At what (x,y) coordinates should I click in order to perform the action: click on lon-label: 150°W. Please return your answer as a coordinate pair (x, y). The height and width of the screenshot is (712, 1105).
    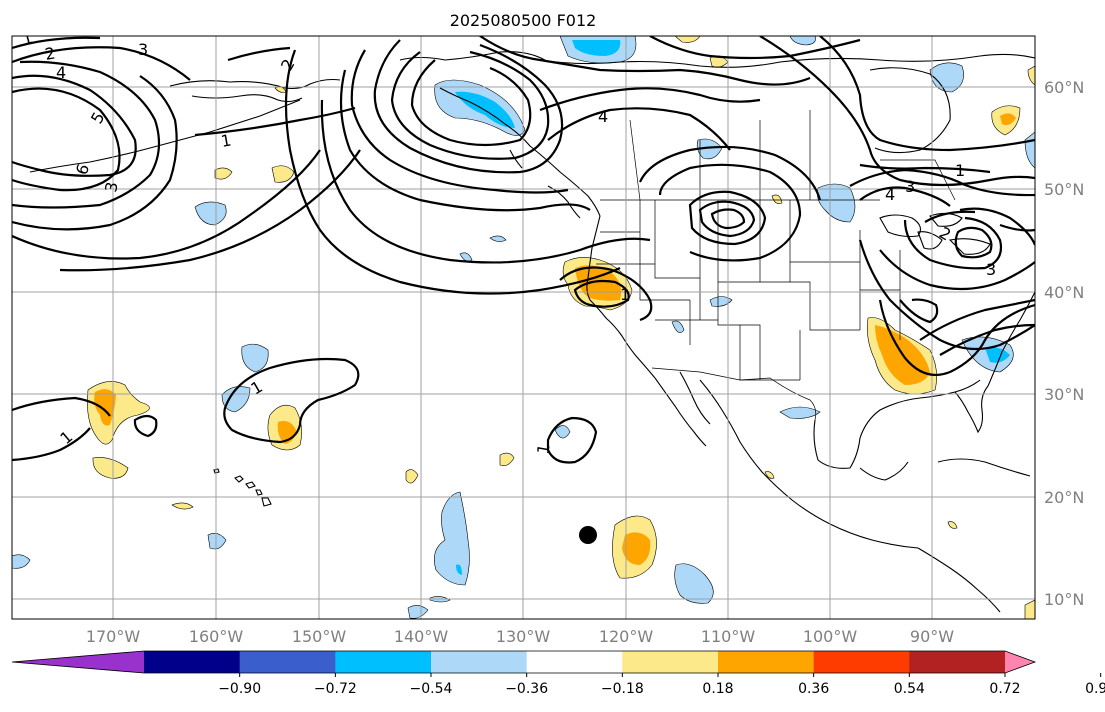
    Looking at the image, I should click on (319, 636).